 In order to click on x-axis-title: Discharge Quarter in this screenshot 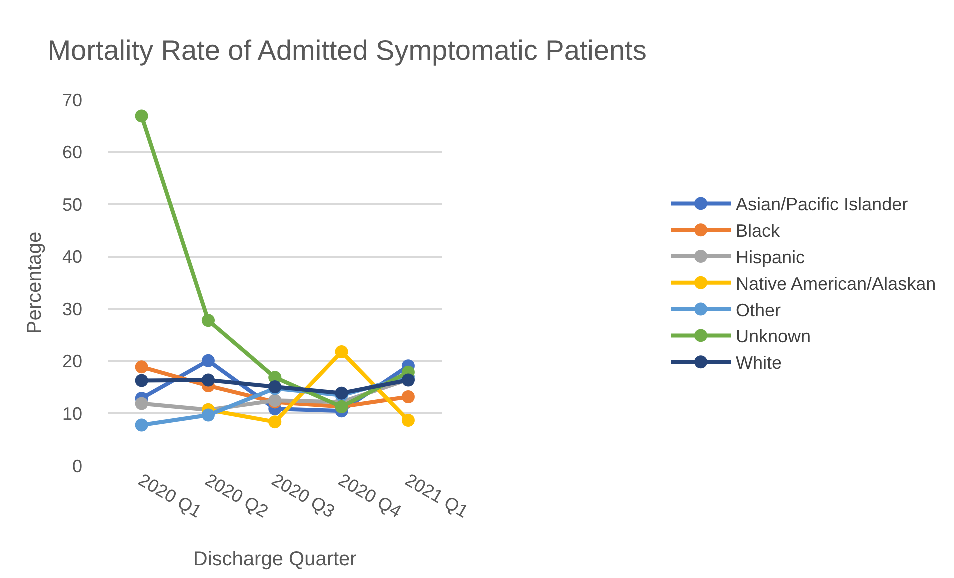, I will do `click(275, 559)`.